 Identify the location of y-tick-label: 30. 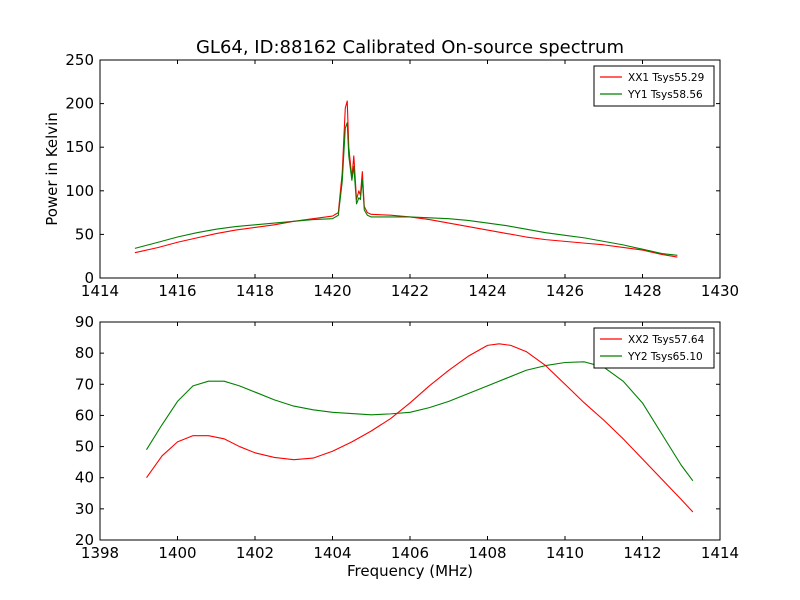
(84, 509).